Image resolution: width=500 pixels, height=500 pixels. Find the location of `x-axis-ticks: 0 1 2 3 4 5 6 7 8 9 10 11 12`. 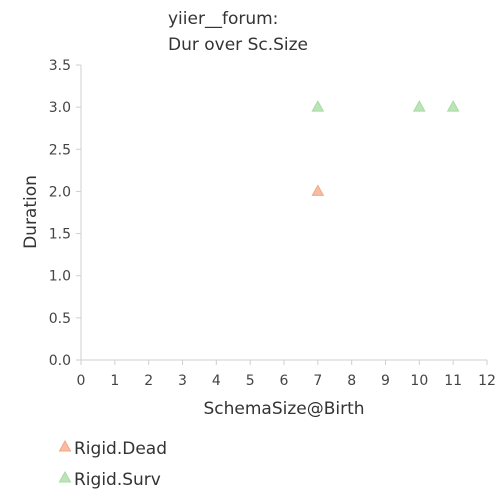

x-axis-ticks: 0 1 2 3 4 5 6 7 8 9 10 11 12 is located at coordinates (286, 374).